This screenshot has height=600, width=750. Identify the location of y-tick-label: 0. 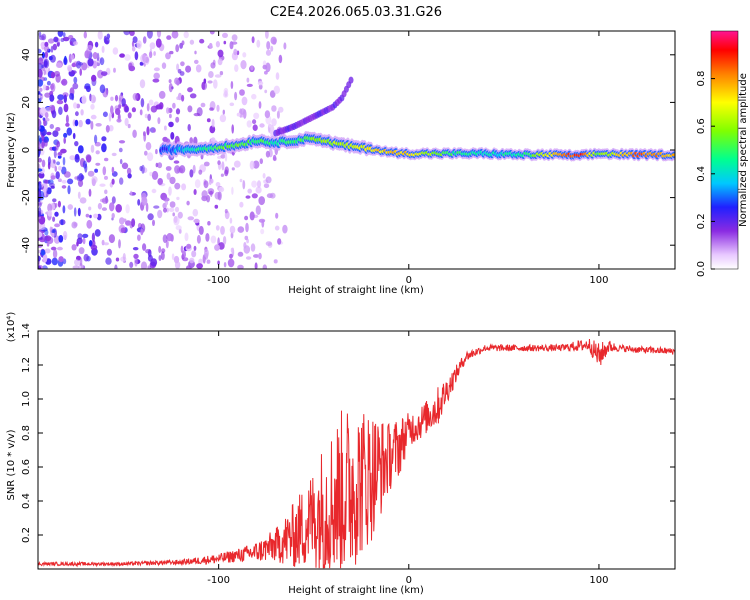
(26, 150).